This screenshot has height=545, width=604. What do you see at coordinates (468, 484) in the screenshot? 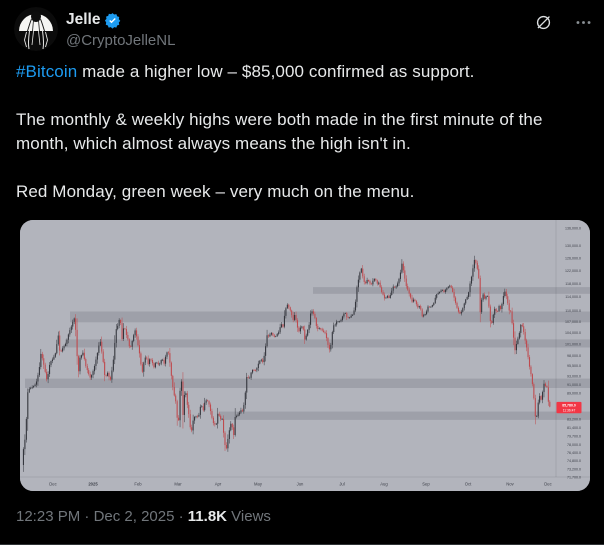
I see `time-tick-label: Oct` at bounding box center [468, 484].